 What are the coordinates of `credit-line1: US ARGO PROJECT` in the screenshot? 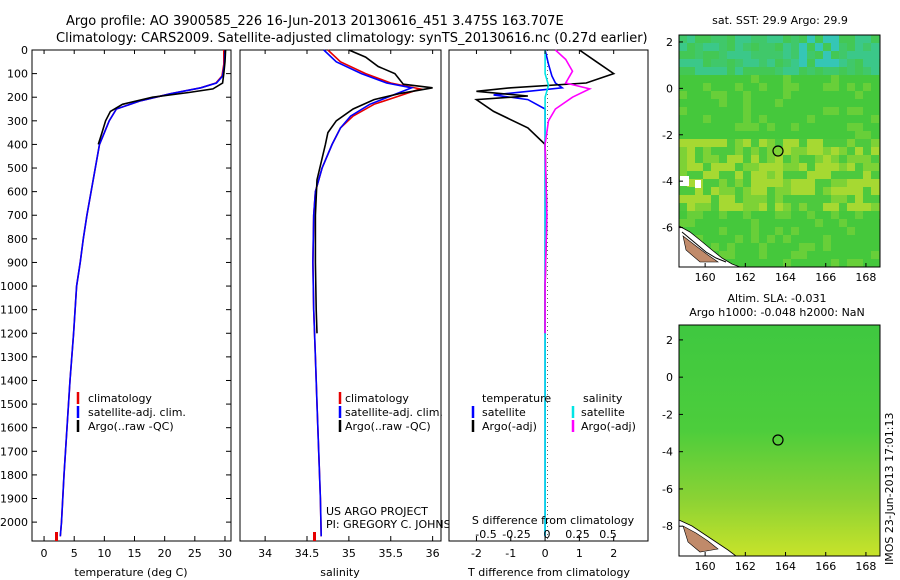 It's located at (377, 511).